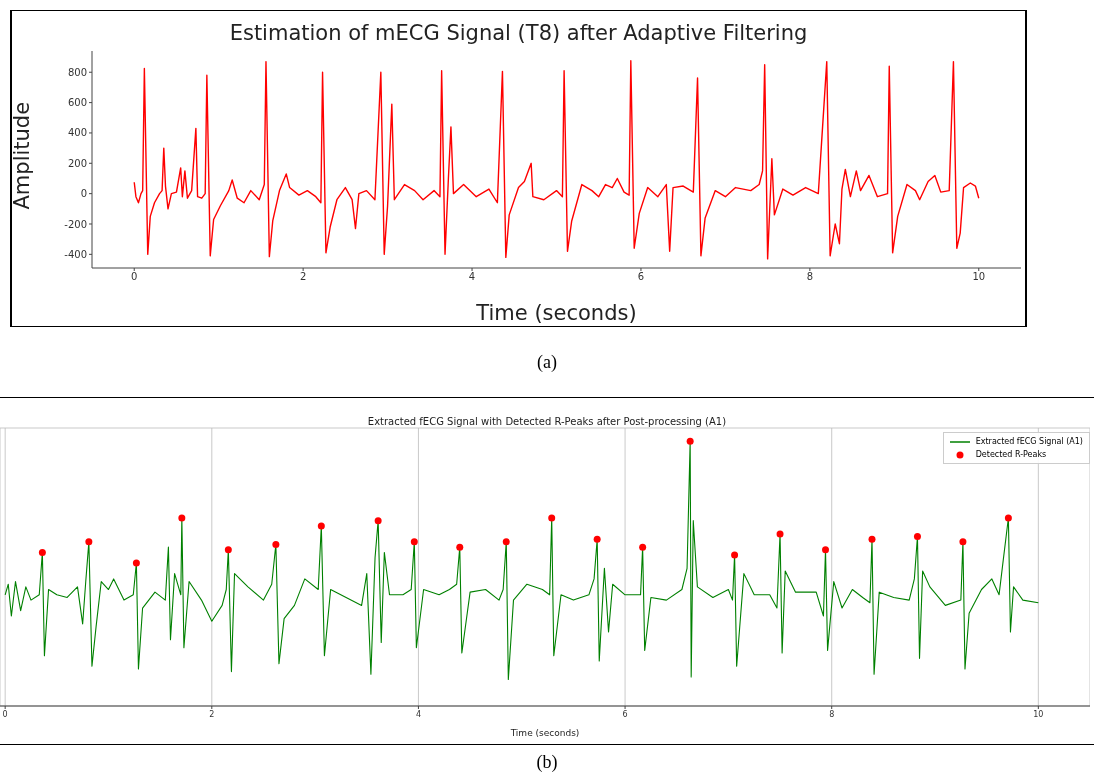 This screenshot has height=778, width=1094. Describe the element at coordinates (22, 155) in the screenshot. I see `y-axis-title: Amplitude` at that location.